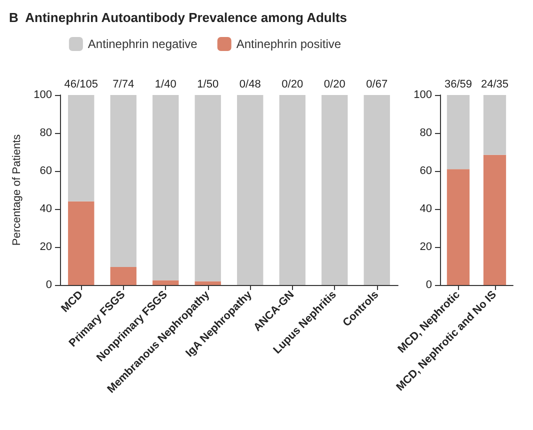  What do you see at coordinates (81, 84) in the screenshot?
I see `total-label: 46/105` at bounding box center [81, 84].